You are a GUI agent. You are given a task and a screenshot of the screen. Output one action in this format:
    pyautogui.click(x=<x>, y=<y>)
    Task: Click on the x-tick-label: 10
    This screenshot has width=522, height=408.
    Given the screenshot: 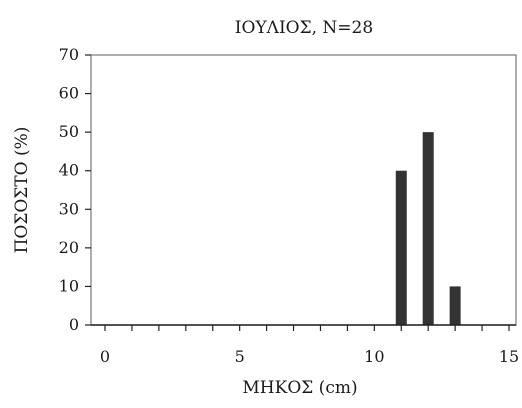 What is the action you would take?
    pyautogui.click(x=374, y=356)
    